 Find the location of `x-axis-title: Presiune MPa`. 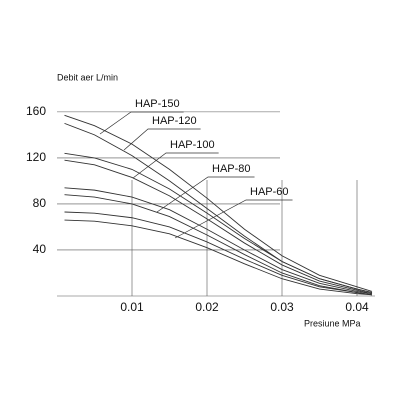

x-axis-title: Presiune MPa is located at coordinates (332, 323).